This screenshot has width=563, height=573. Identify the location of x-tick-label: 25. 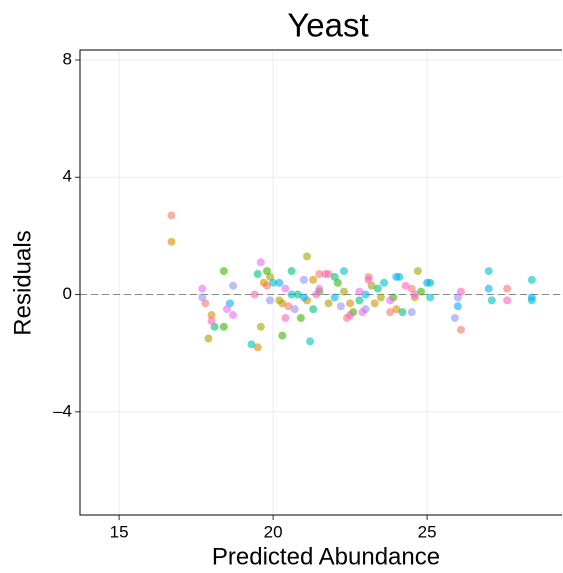
(427, 531).